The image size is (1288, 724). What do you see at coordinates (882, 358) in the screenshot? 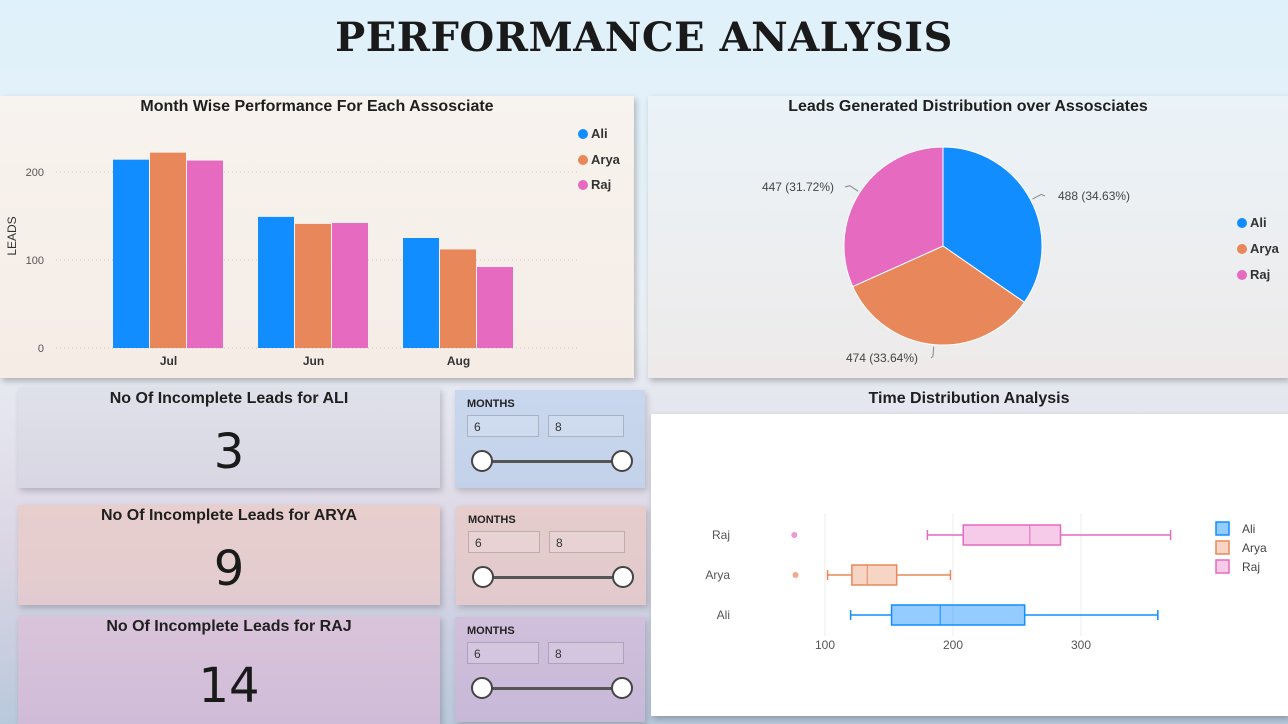
I see `pie-data-label: 474 (33.64%)` at bounding box center [882, 358].